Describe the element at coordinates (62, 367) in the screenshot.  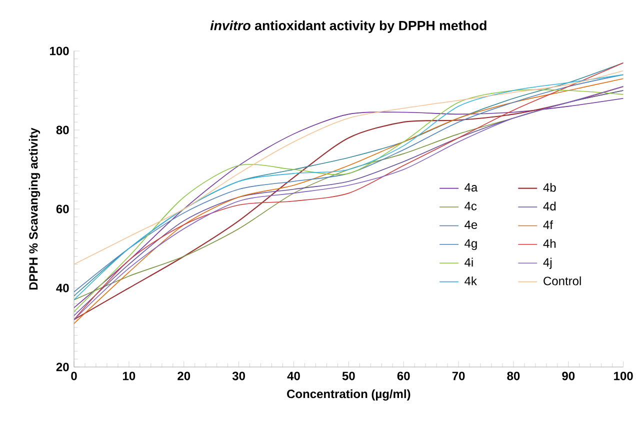
I see `y-tick-label: 20` at that location.